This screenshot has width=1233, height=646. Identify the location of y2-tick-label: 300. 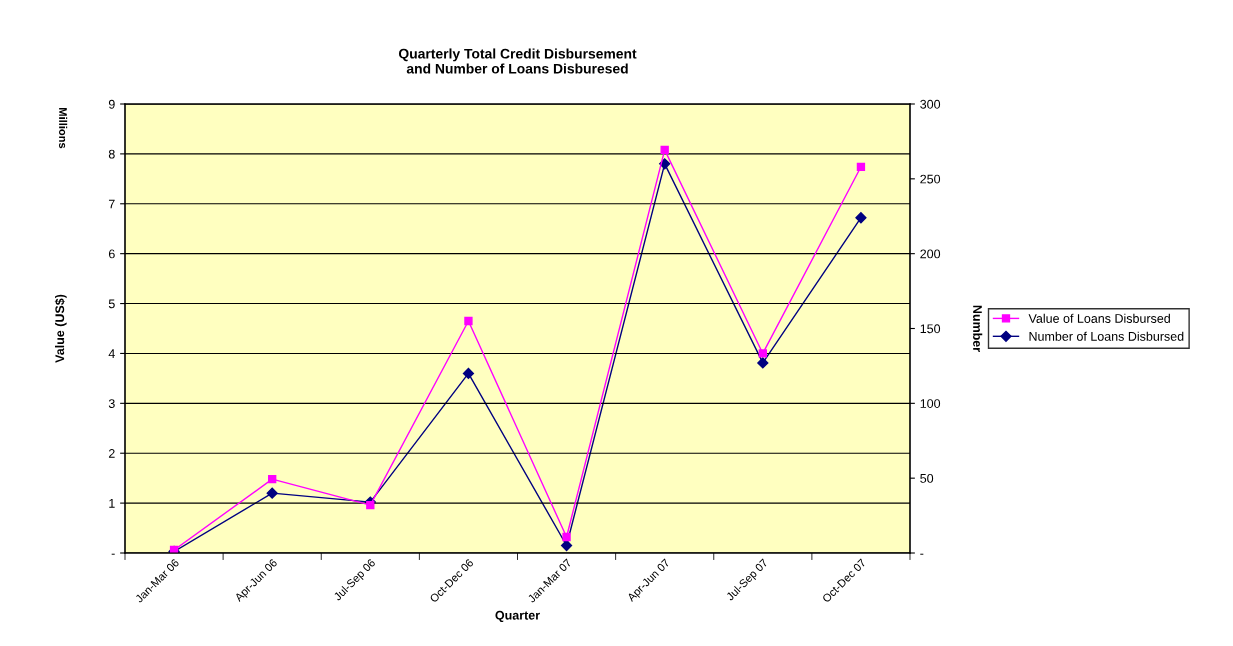
(930, 104).